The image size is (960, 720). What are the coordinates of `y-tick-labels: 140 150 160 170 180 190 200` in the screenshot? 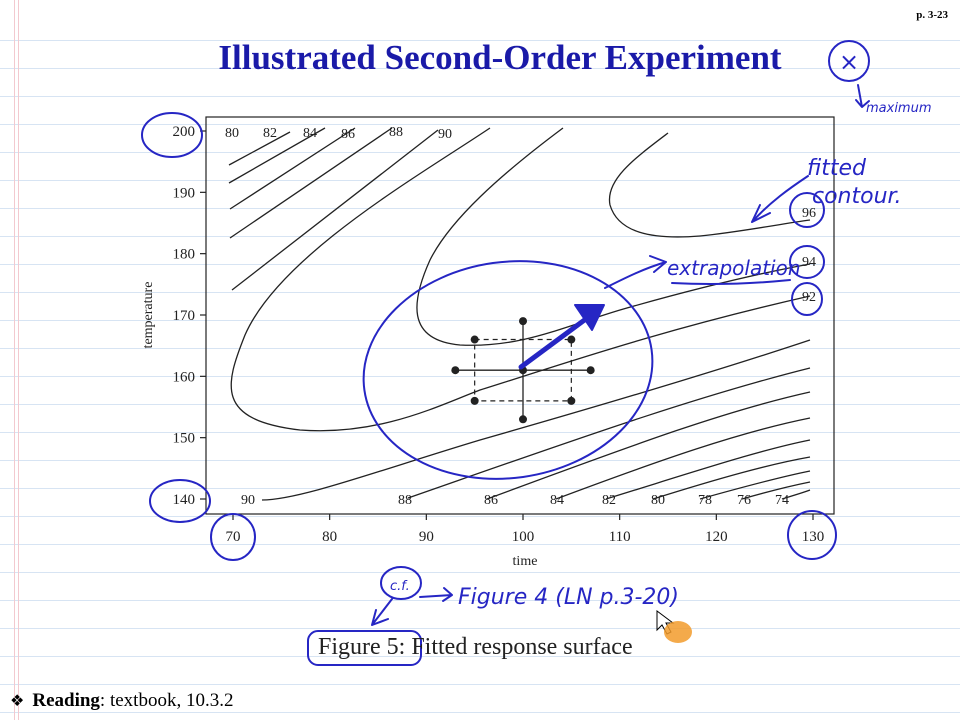 It's located at (184, 316).